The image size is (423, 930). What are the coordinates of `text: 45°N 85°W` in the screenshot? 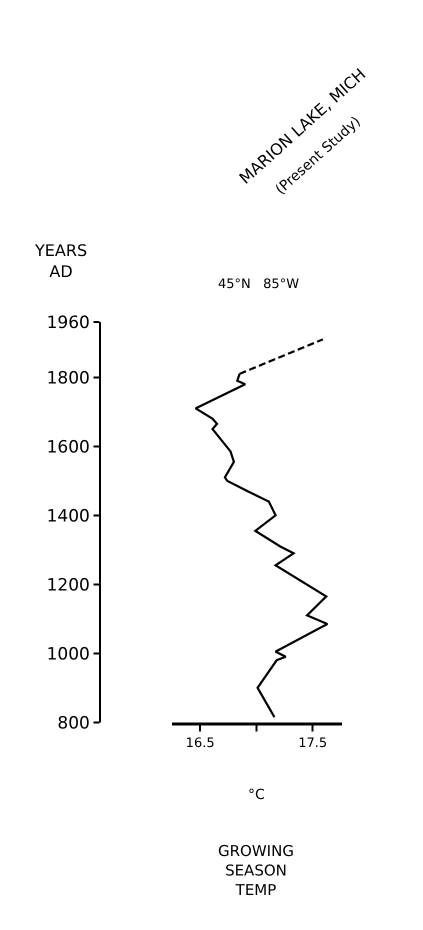 It's located at (259, 284).